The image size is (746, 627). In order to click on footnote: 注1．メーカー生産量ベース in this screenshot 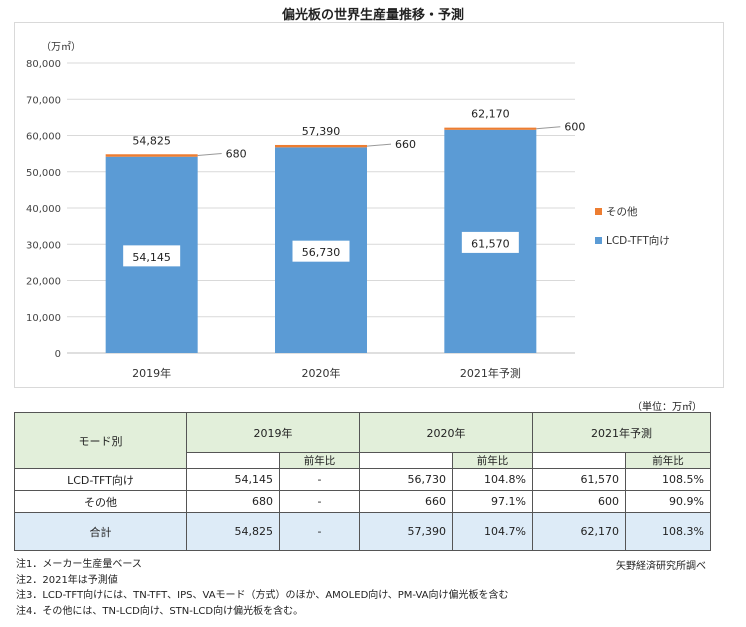, I will do `click(79, 564)`.